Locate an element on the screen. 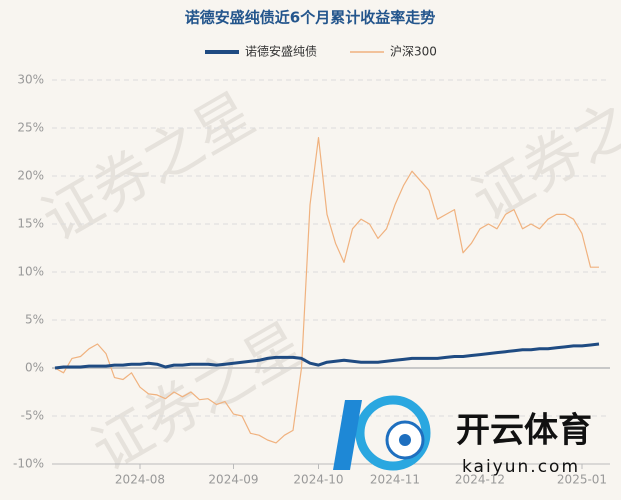 This screenshot has height=500, width=621. logo-url: kaiyun.com is located at coordinates (521, 467).